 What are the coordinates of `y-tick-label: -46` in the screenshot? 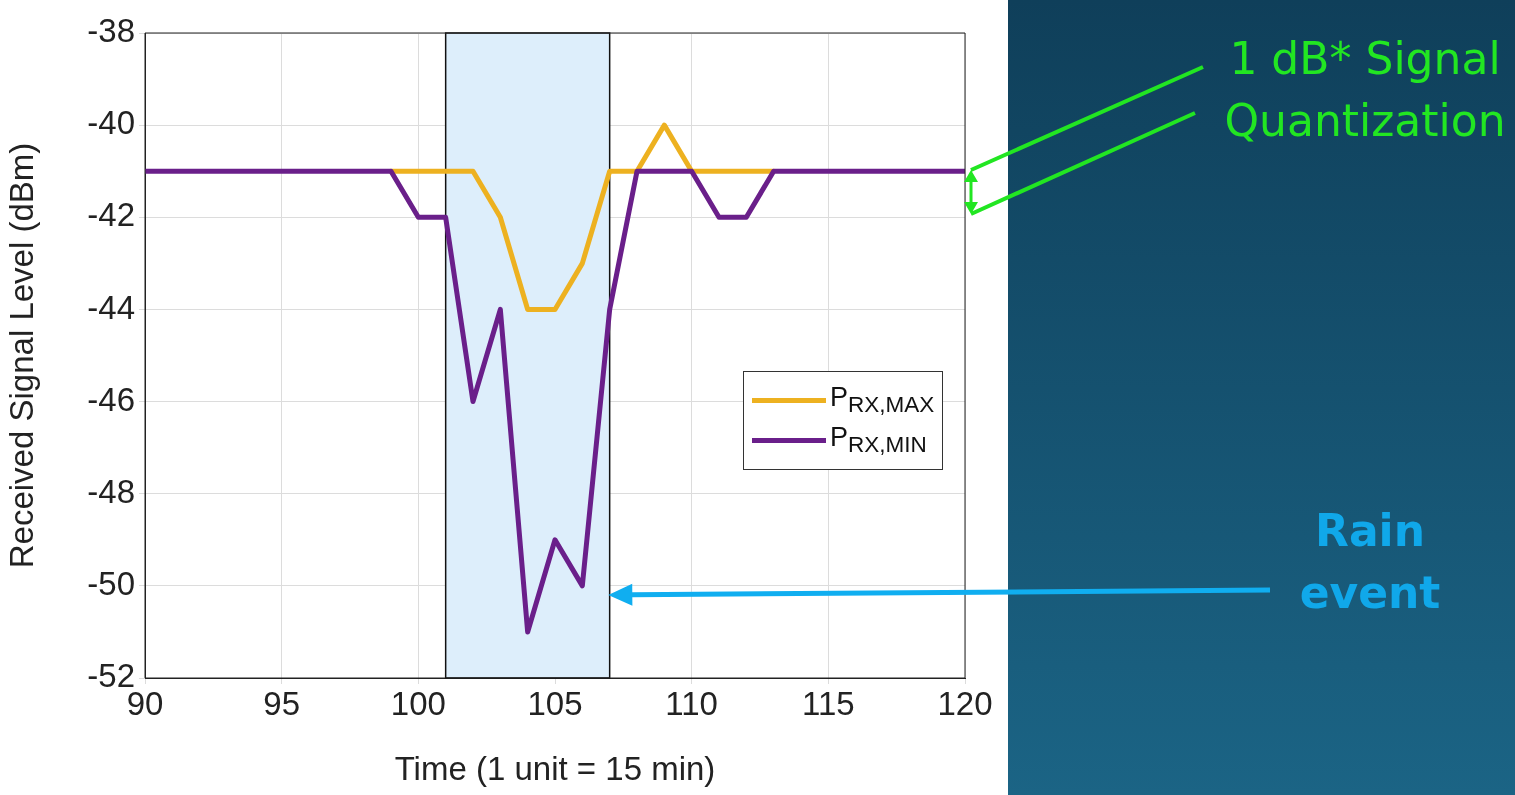 It's located at (111, 399).